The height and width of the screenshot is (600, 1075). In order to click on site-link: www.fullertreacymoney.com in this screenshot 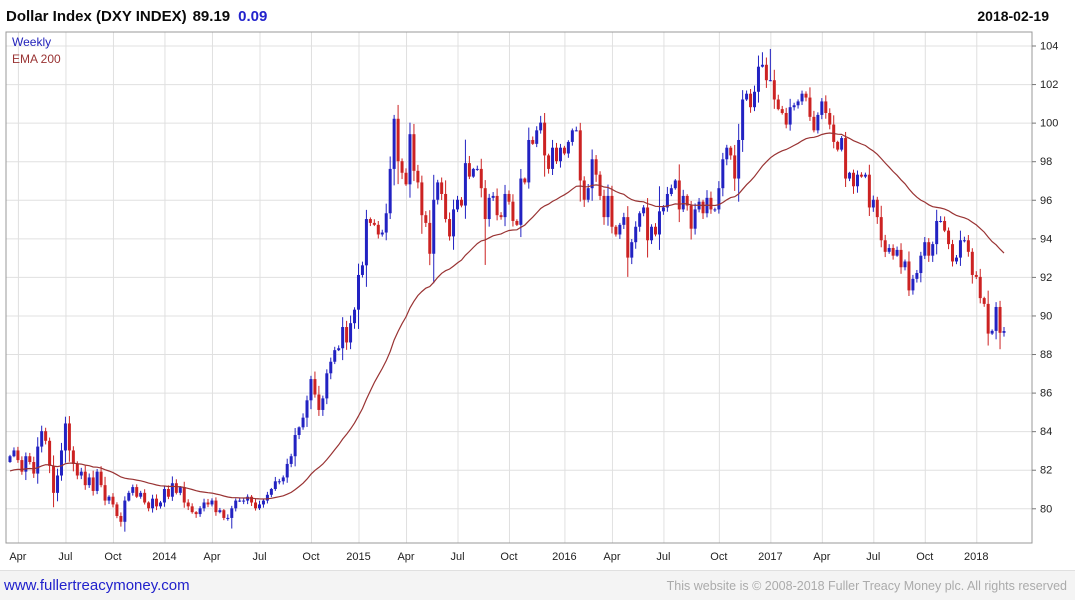, I will do `click(97, 585)`.